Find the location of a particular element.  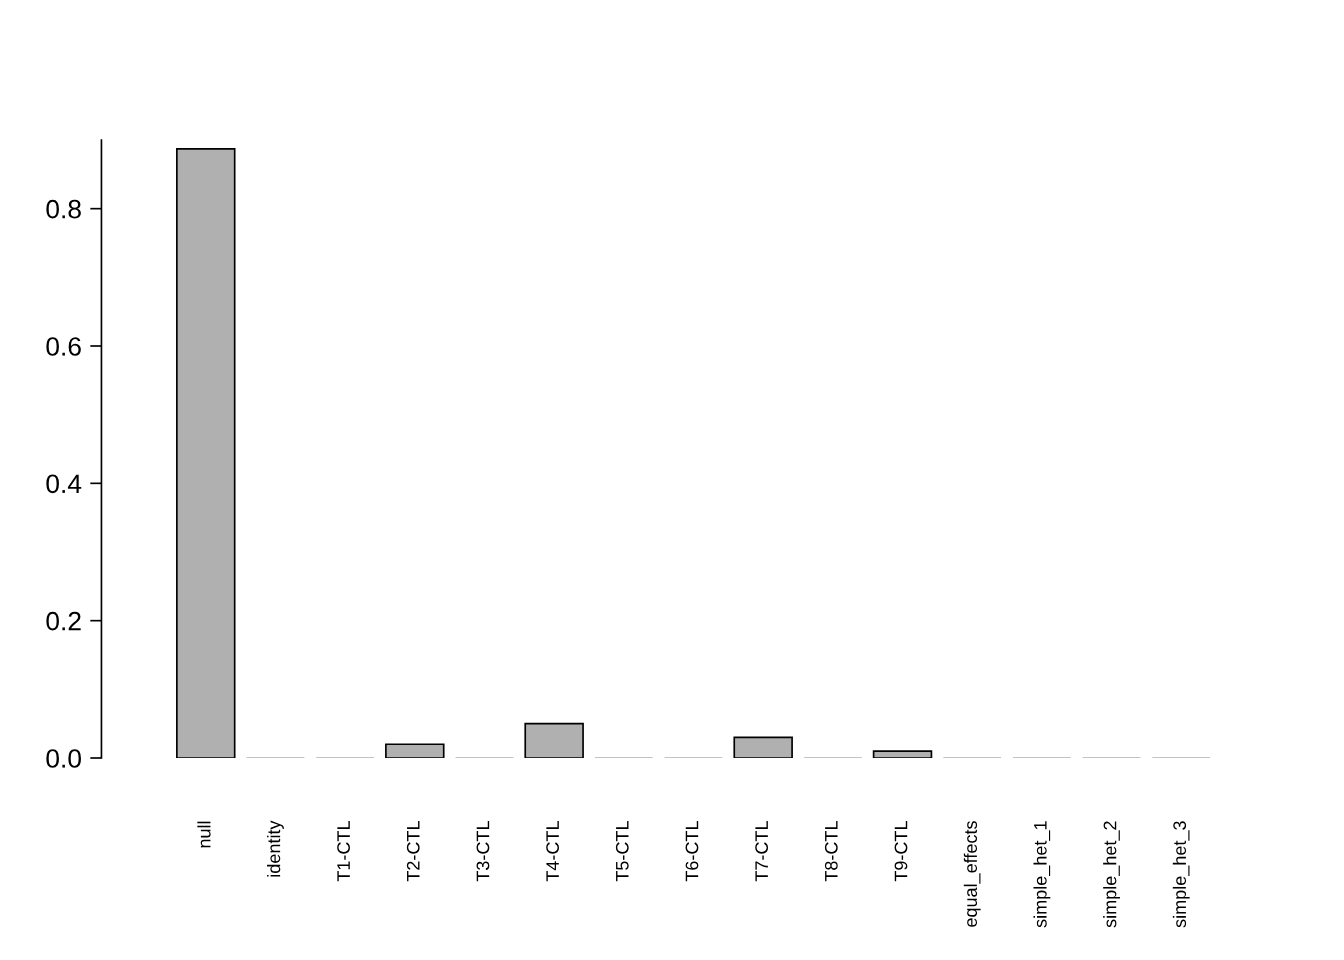

y-tick-label: 0.6 is located at coordinates (63, 346).